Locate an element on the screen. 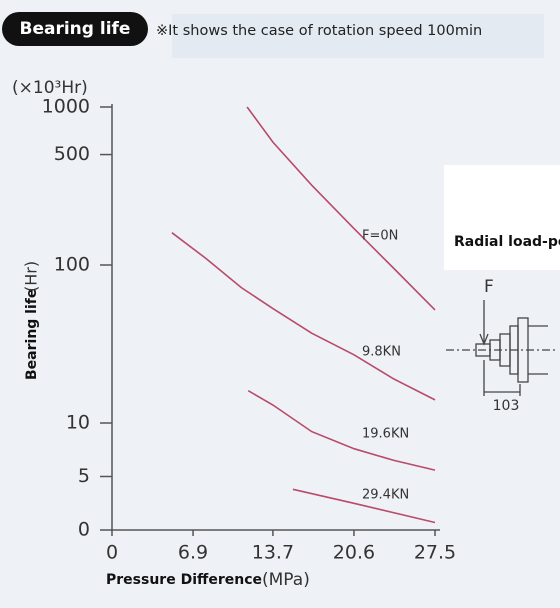  y-tick-label: 1000 is located at coordinates (66, 107).